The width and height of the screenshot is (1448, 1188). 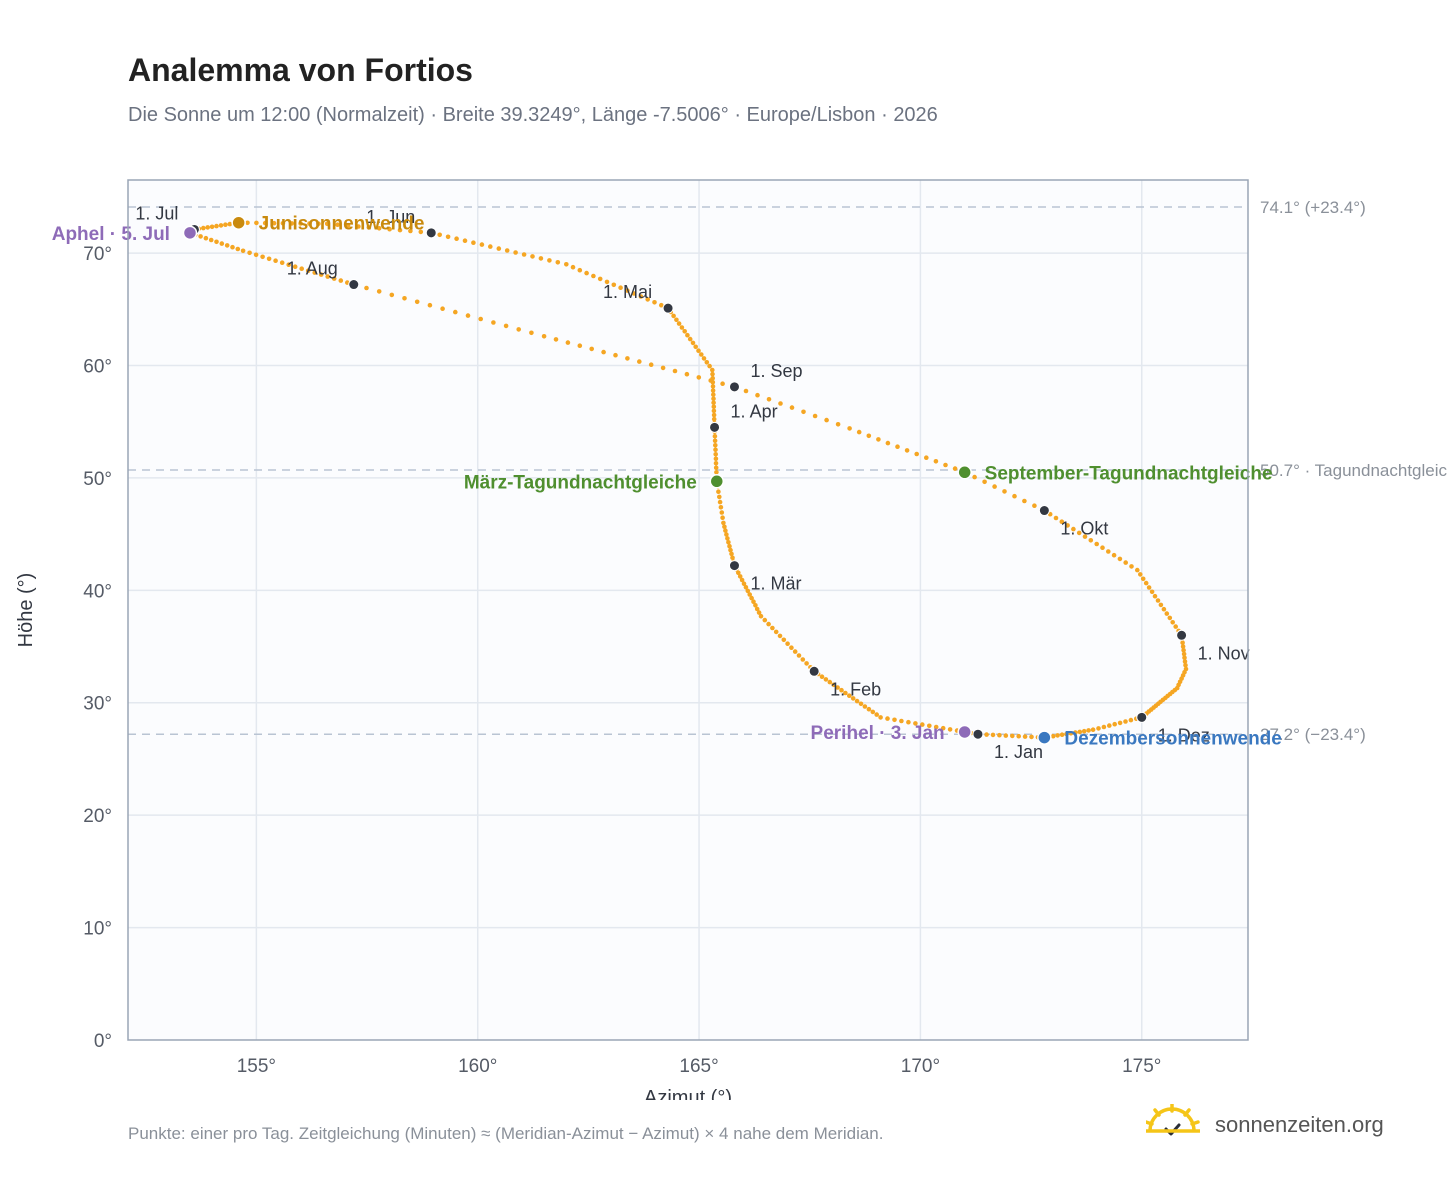 What do you see at coordinates (1276, 1124) in the screenshot?
I see `brand: sonnenzeiten.org` at bounding box center [1276, 1124].